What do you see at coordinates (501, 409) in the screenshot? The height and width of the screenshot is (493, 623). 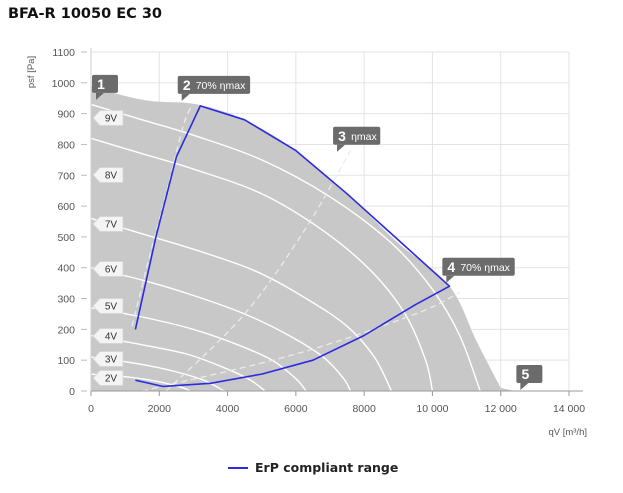 I see `x-tick-label: 12 000` at bounding box center [501, 409].